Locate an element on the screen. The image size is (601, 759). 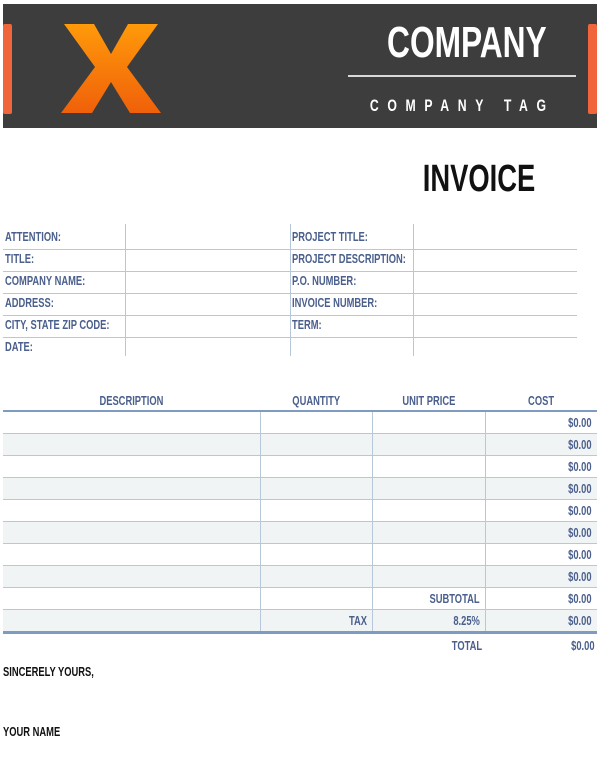
cell-value: TAX is located at coordinates (357, 620).